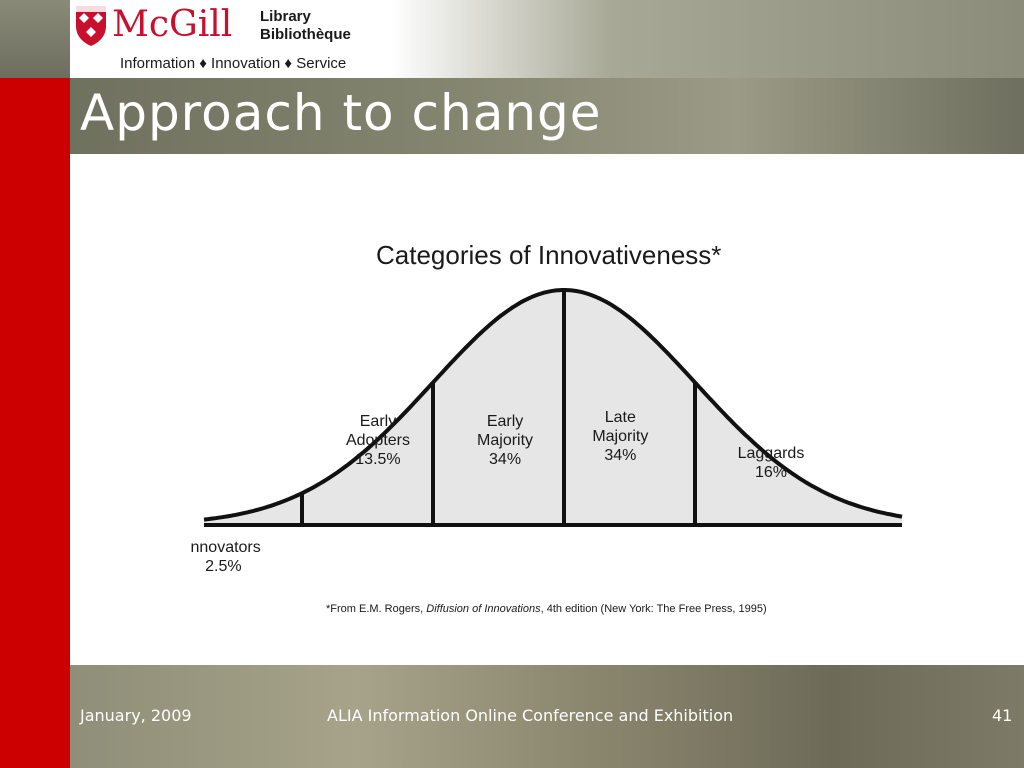  What do you see at coordinates (172, 24) in the screenshot?
I see `logo-wordmark: McGill` at bounding box center [172, 24].